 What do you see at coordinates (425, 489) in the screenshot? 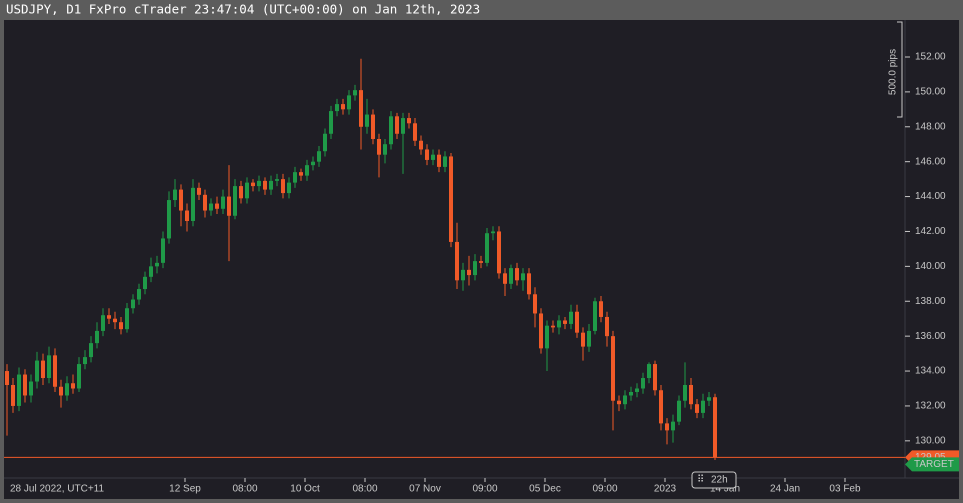
I see `x-tick-label: 07 Nov` at bounding box center [425, 489].